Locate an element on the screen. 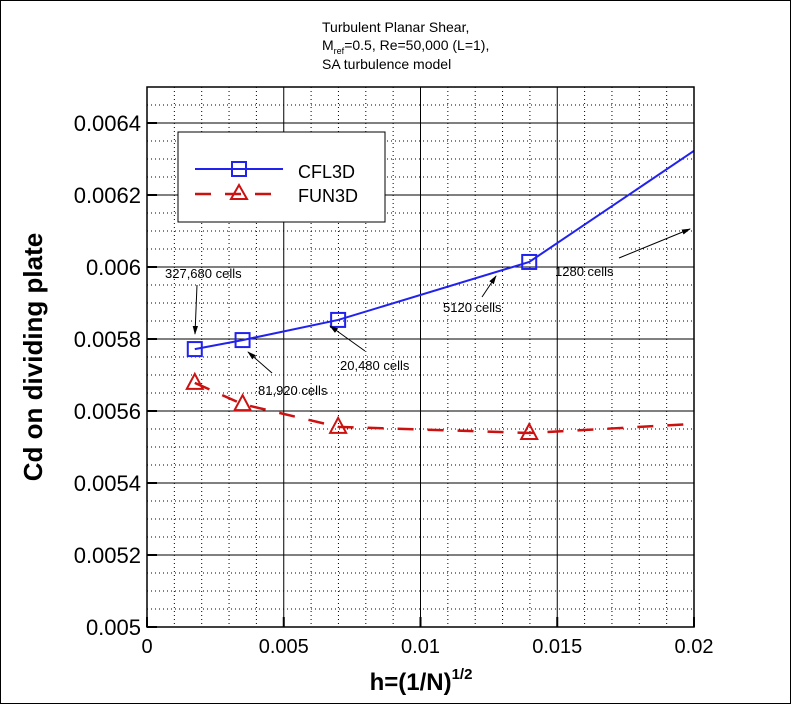 The image size is (791, 704). legend-label-fun3d: FUN3D is located at coordinates (328, 196).